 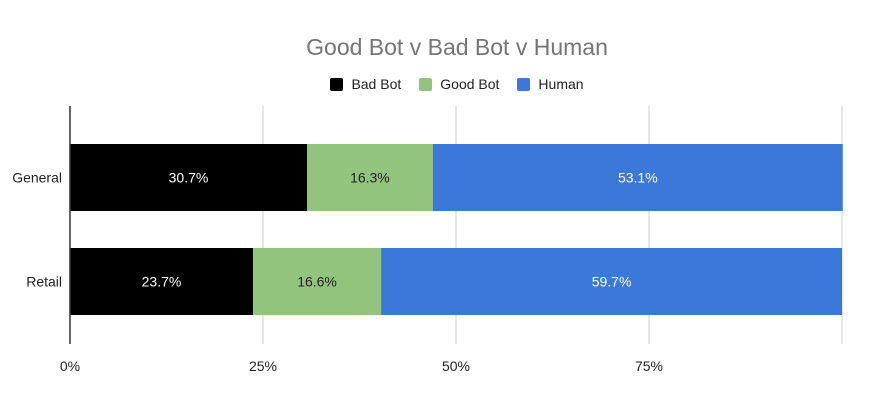 I want to click on category-label: General, so click(x=37, y=178).